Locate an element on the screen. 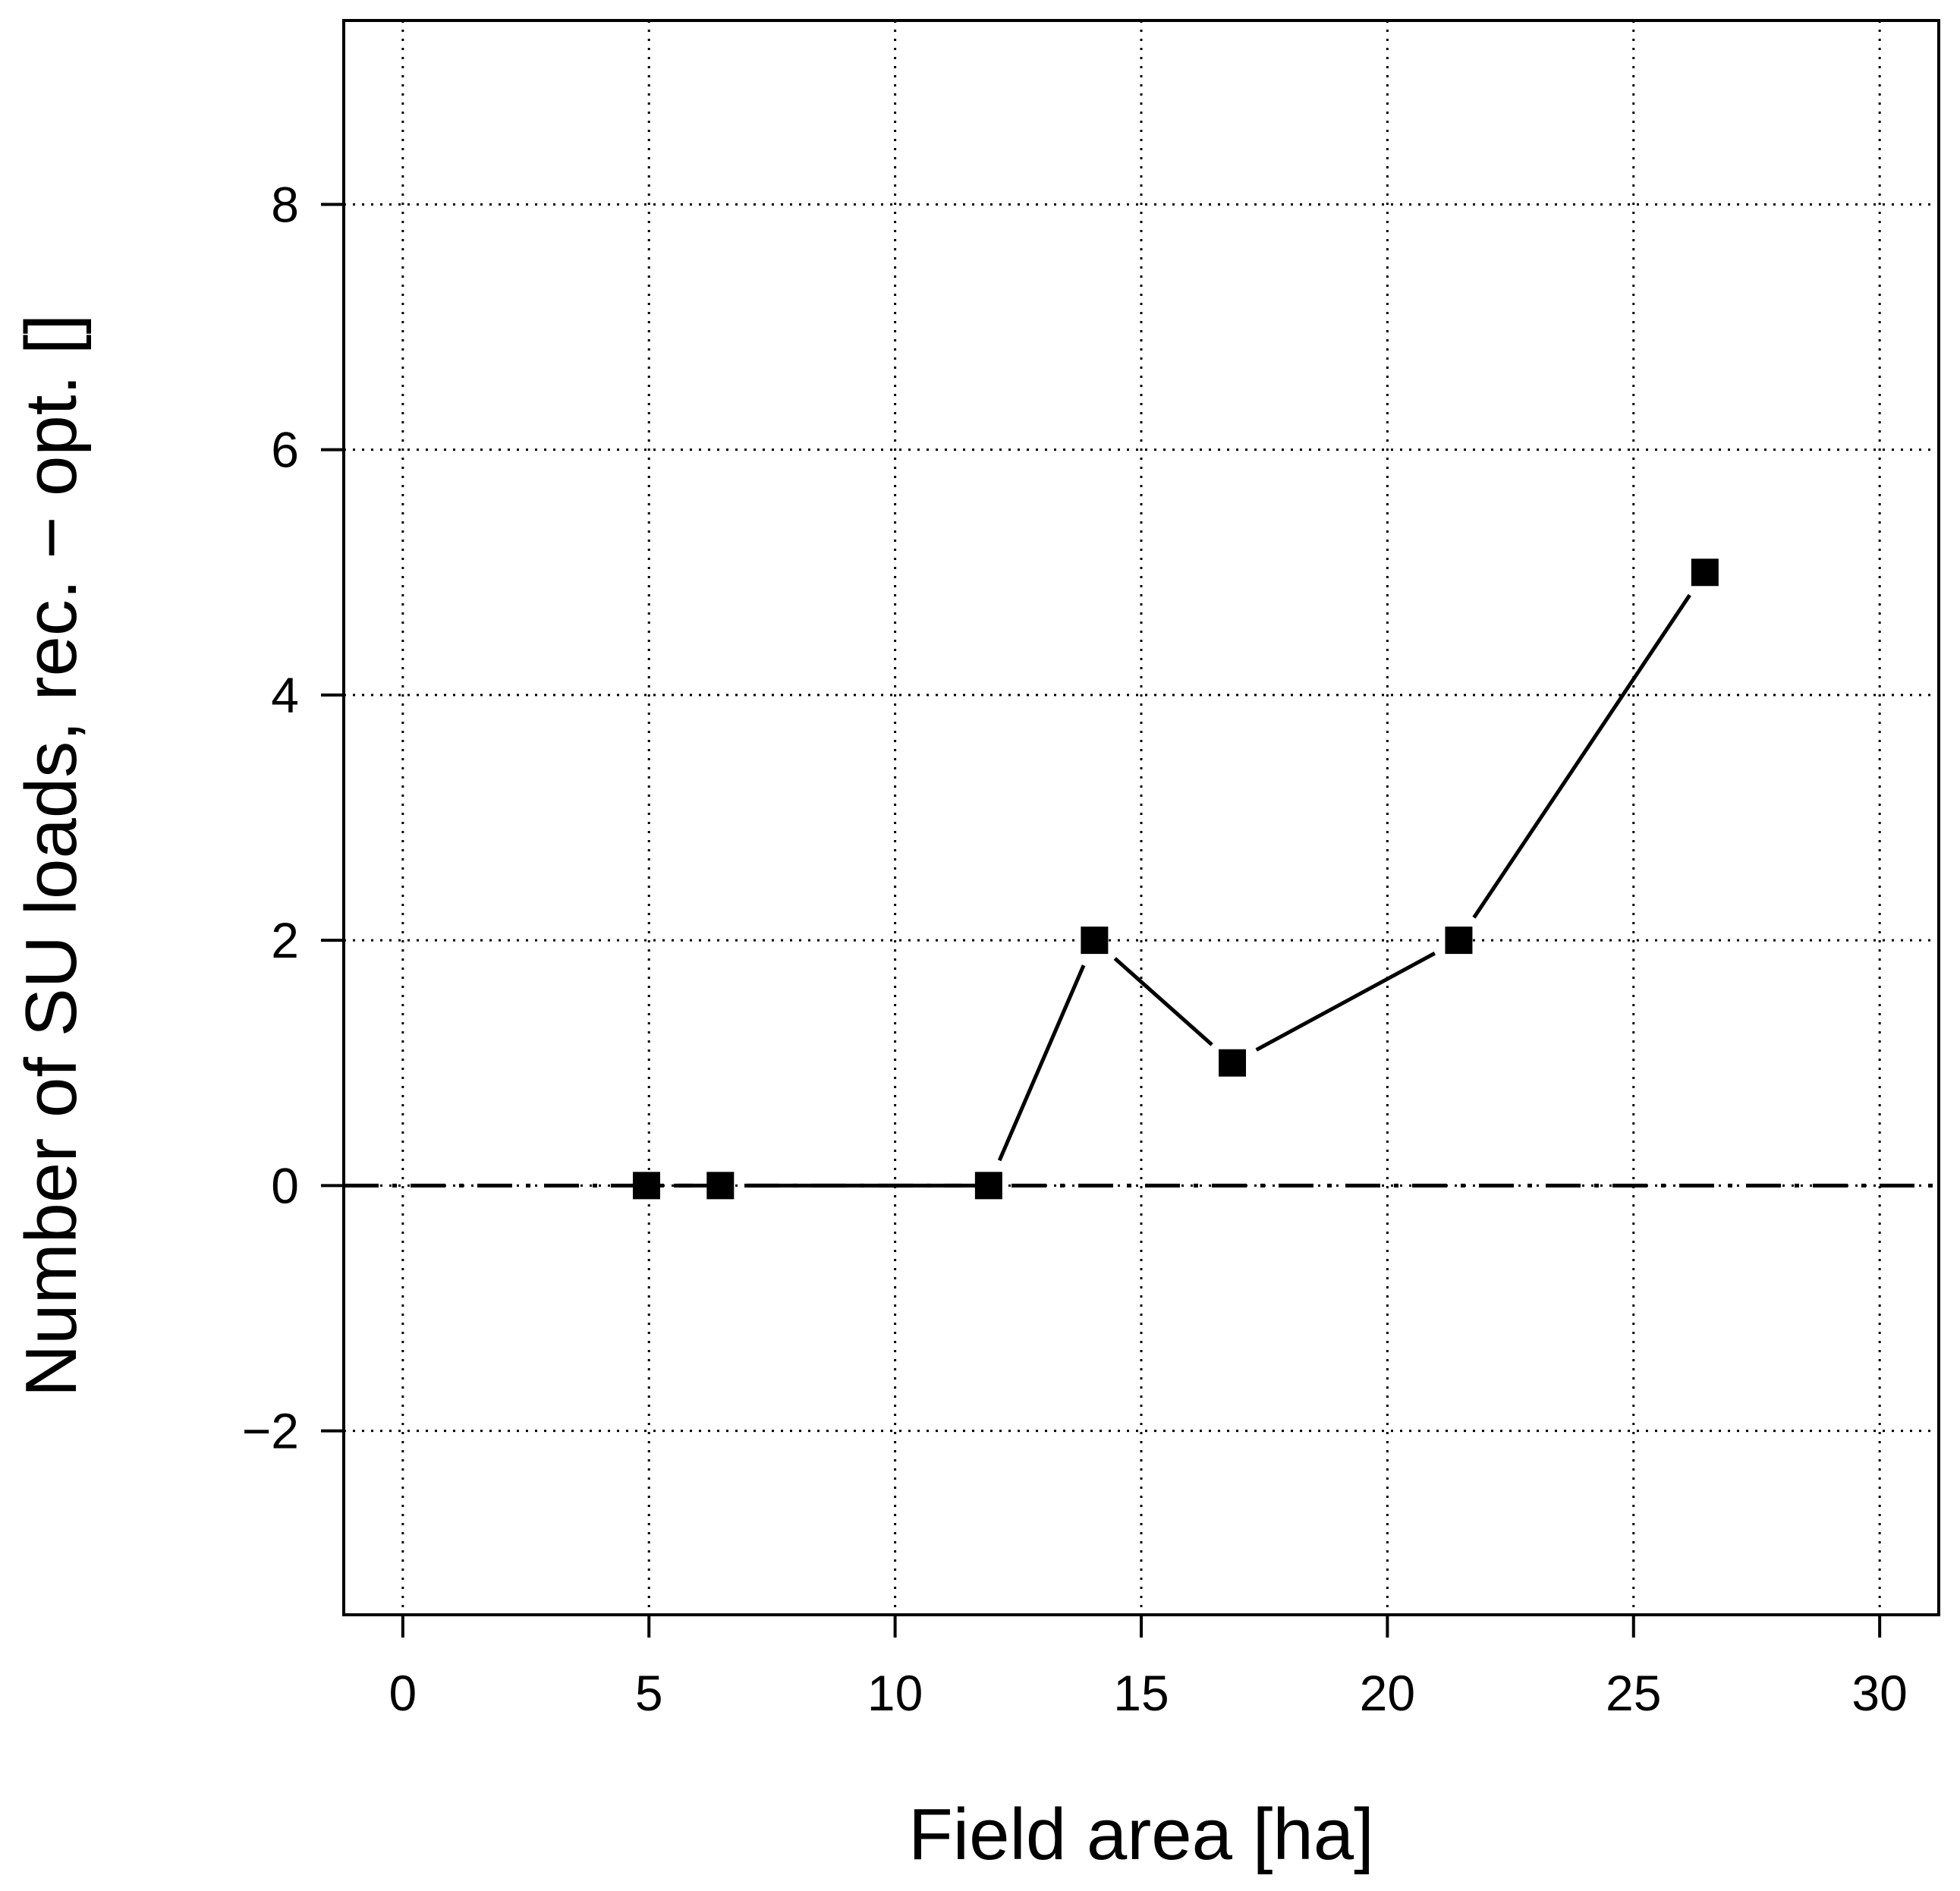 The width and height of the screenshot is (1960, 1891). y-tick-label-0: −2 is located at coordinates (270, 1431).